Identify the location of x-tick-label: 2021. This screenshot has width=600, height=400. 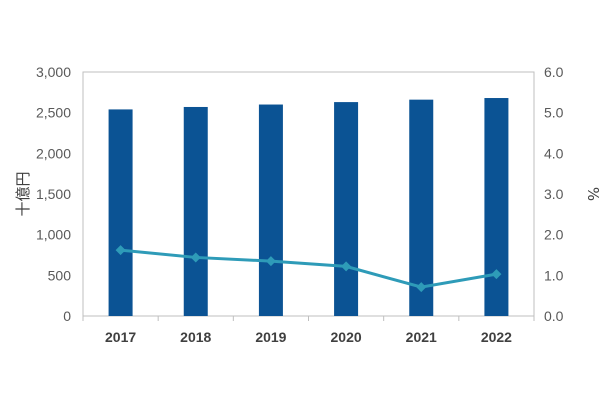
(421, 337).